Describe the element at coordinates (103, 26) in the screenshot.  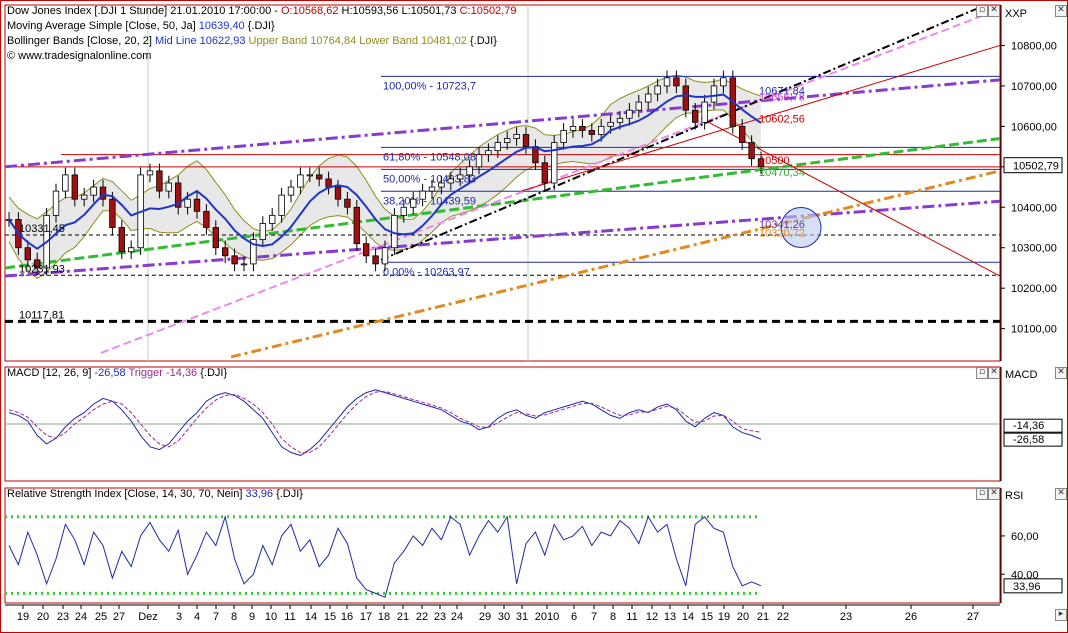
I see `ma-title: Moving Average Simple [Close, 50, Ja]` at that location.